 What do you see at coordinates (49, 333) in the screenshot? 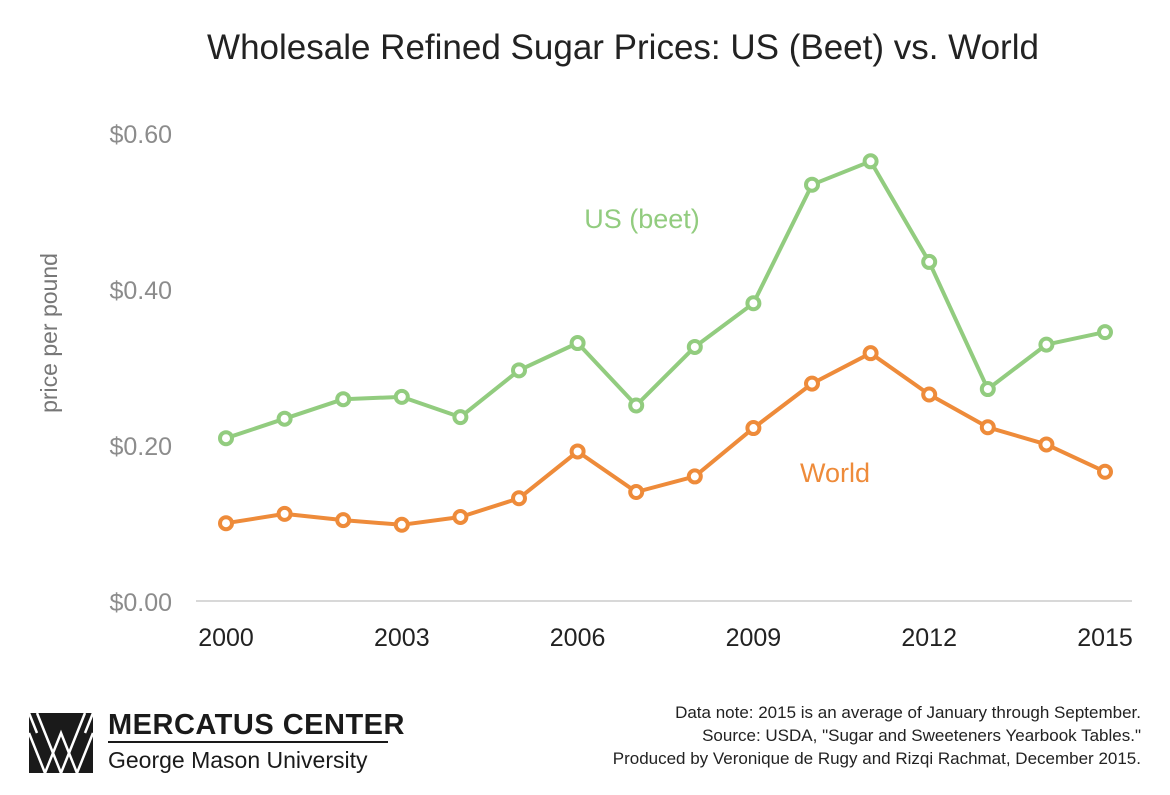
I see `y-axis-label: price per pound` at bounding box center [49, 333].